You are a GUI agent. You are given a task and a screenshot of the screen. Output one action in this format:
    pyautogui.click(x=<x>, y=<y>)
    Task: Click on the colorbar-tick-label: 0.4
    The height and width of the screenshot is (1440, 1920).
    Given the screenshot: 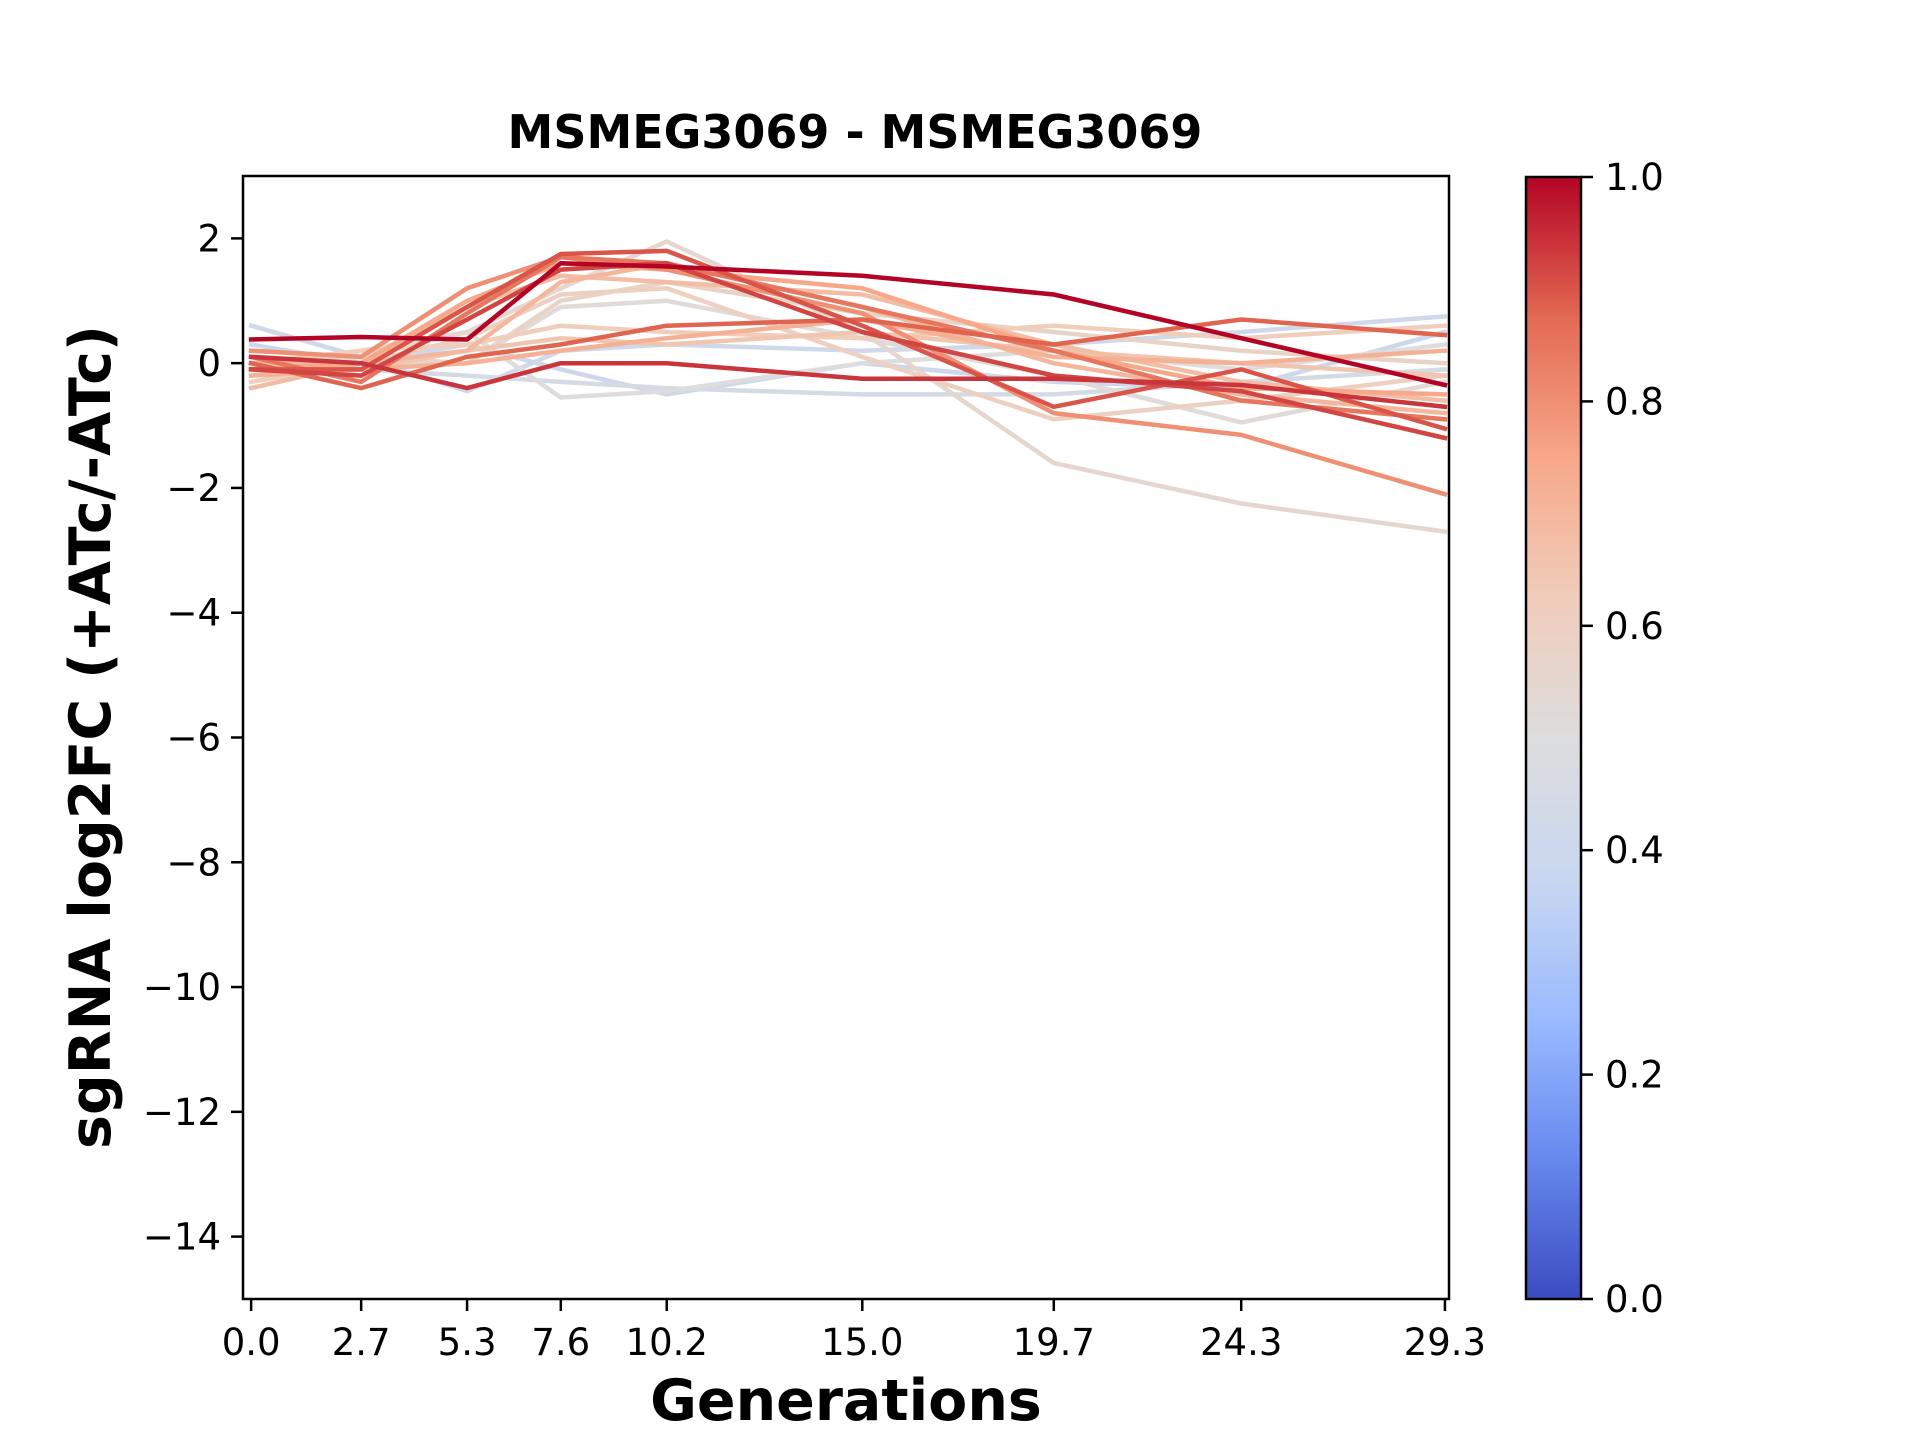 What is the action you would take?
    pyautogui.click(x=1634, y=850)
    